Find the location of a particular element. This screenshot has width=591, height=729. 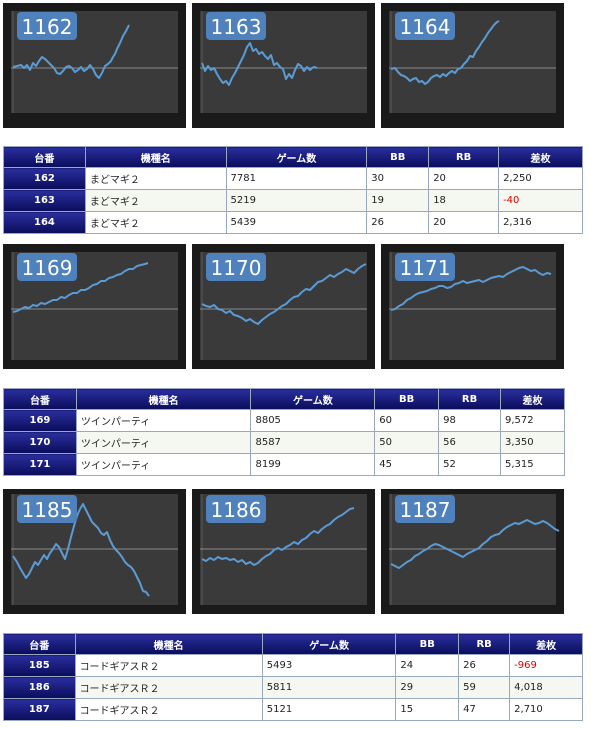

graph-1171: 1171 is located at coordinates (472, 306).